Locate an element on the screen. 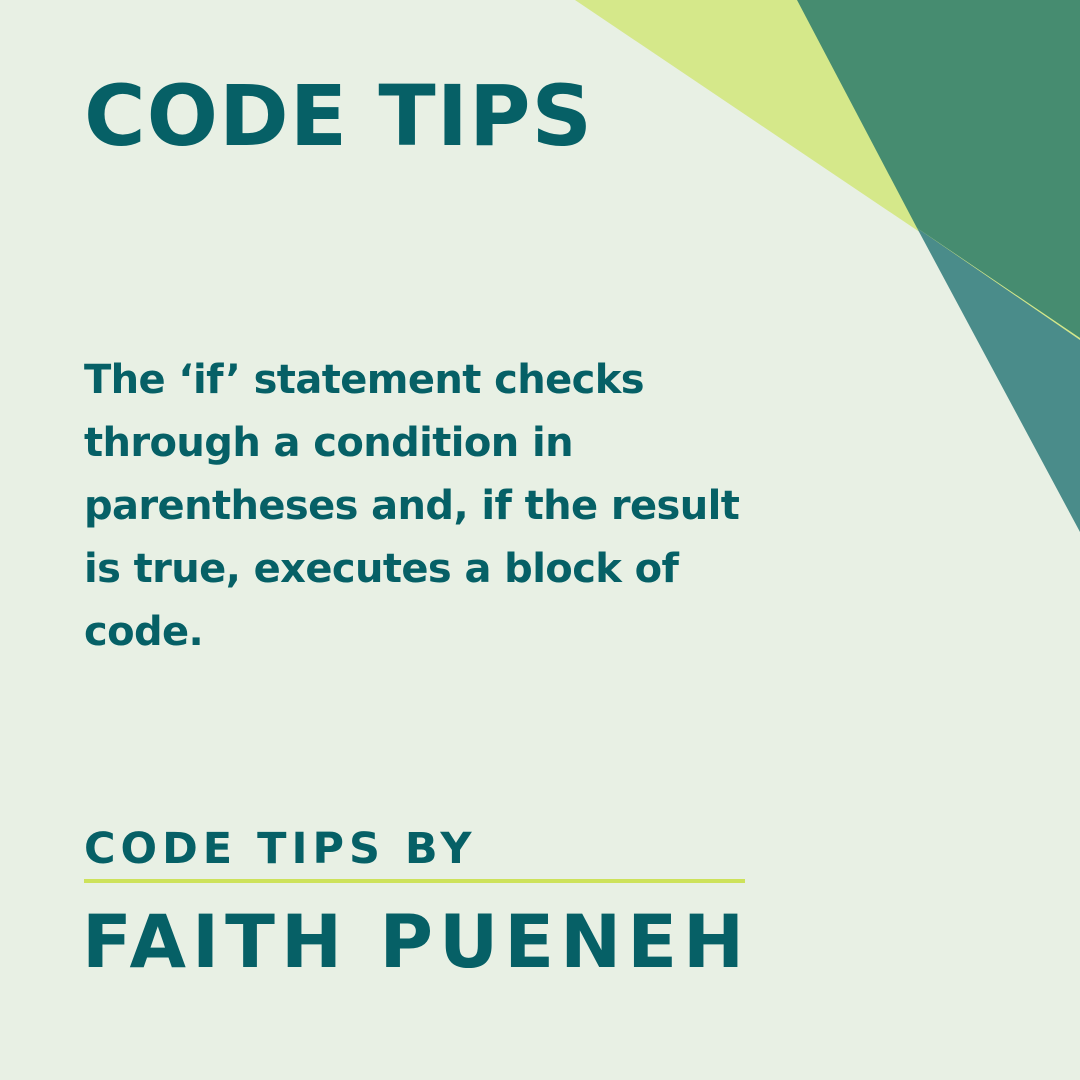  byline-label: CODE TIPS BY is located at coordinates (280, 849).